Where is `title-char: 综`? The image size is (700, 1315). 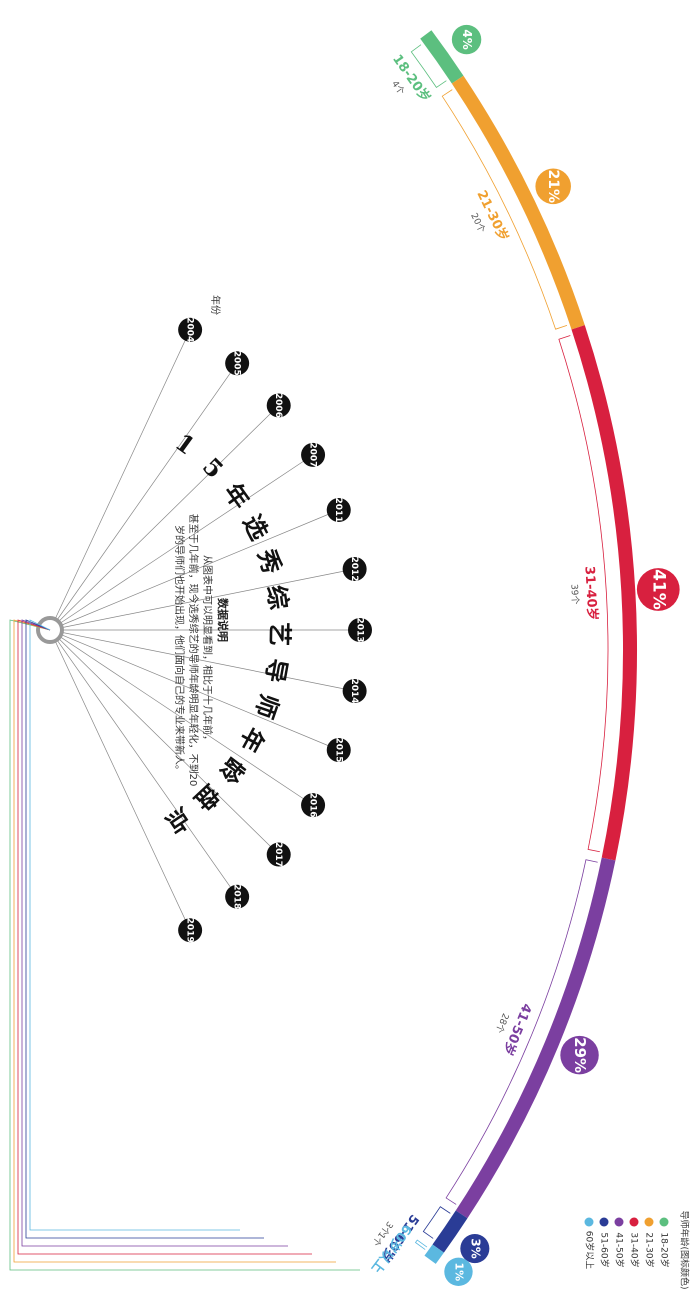
title-char: 综 is located at coordinates (278, 597).